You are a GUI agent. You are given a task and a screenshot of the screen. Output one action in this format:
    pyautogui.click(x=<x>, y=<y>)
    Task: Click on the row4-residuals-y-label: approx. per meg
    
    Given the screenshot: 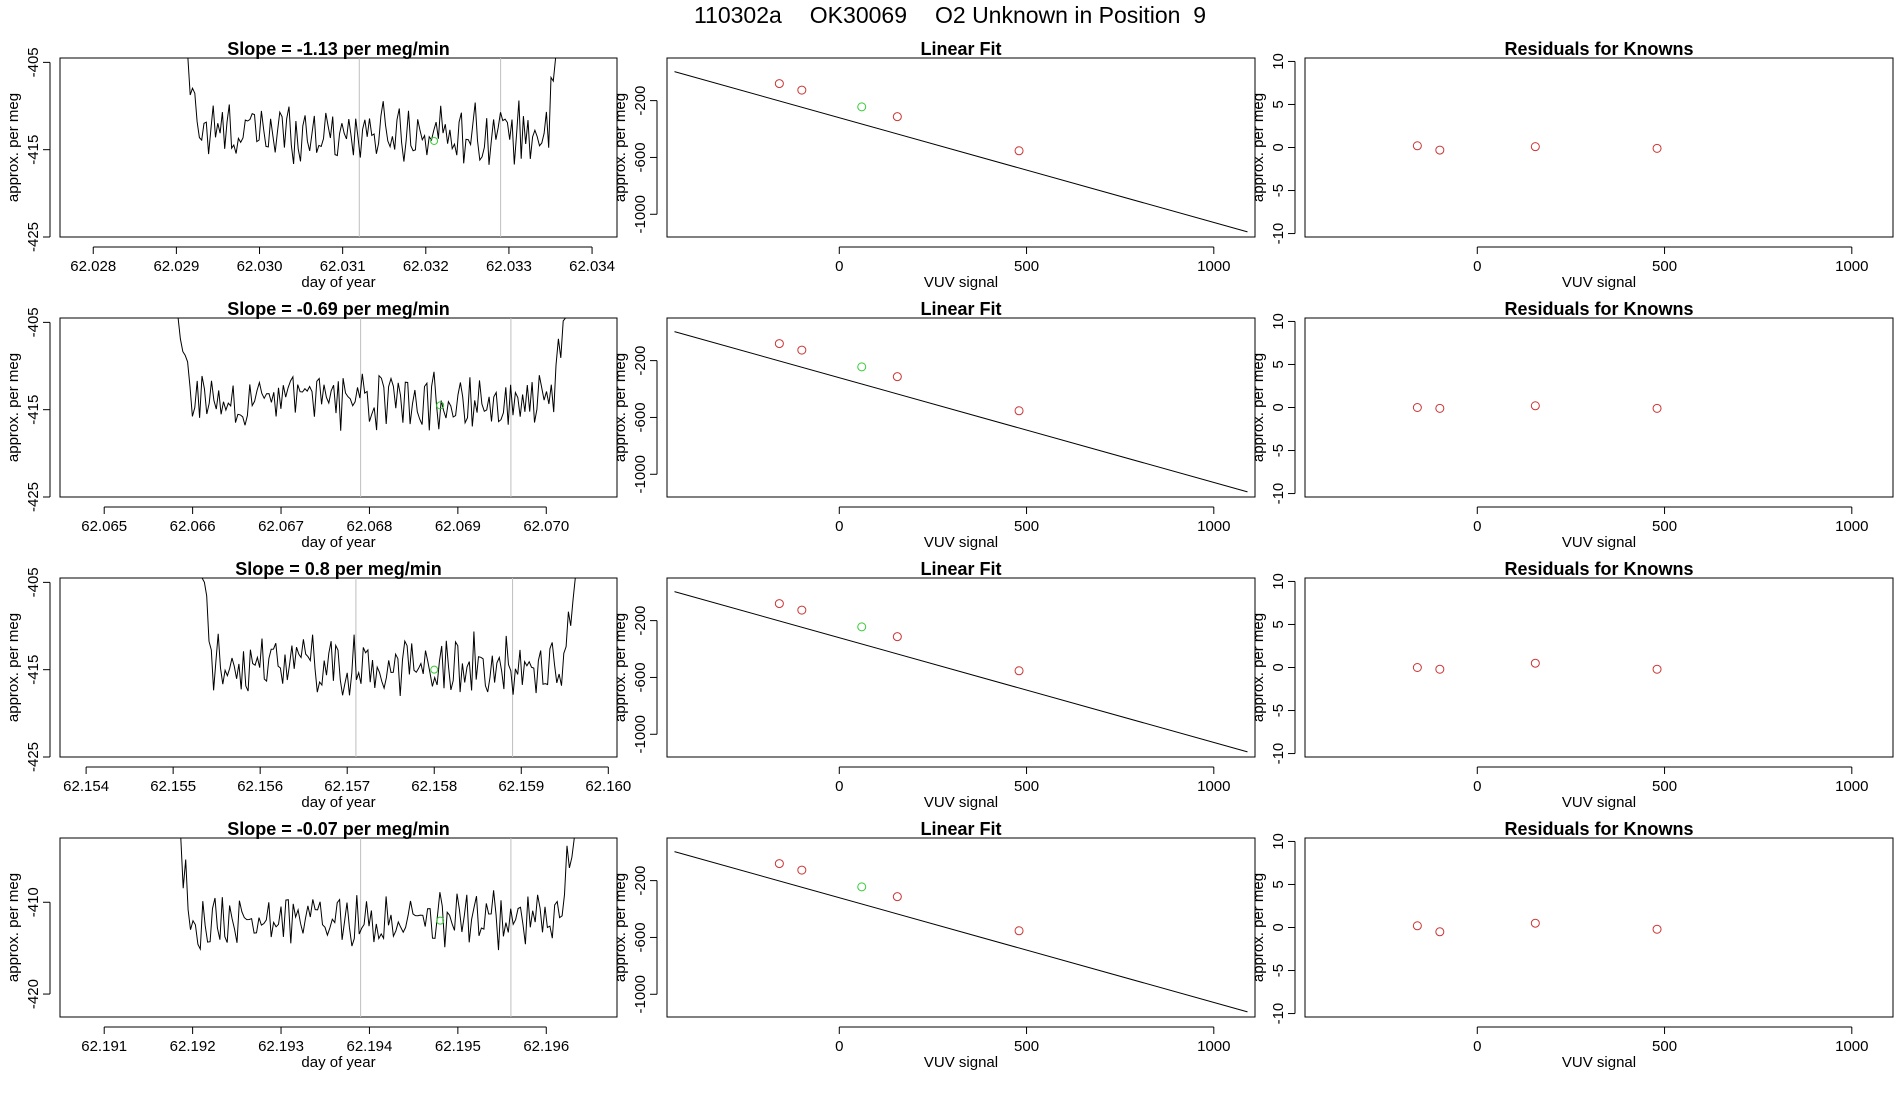 What is the action you would take?
    pyautogui.click(x=1258, y=927)
    